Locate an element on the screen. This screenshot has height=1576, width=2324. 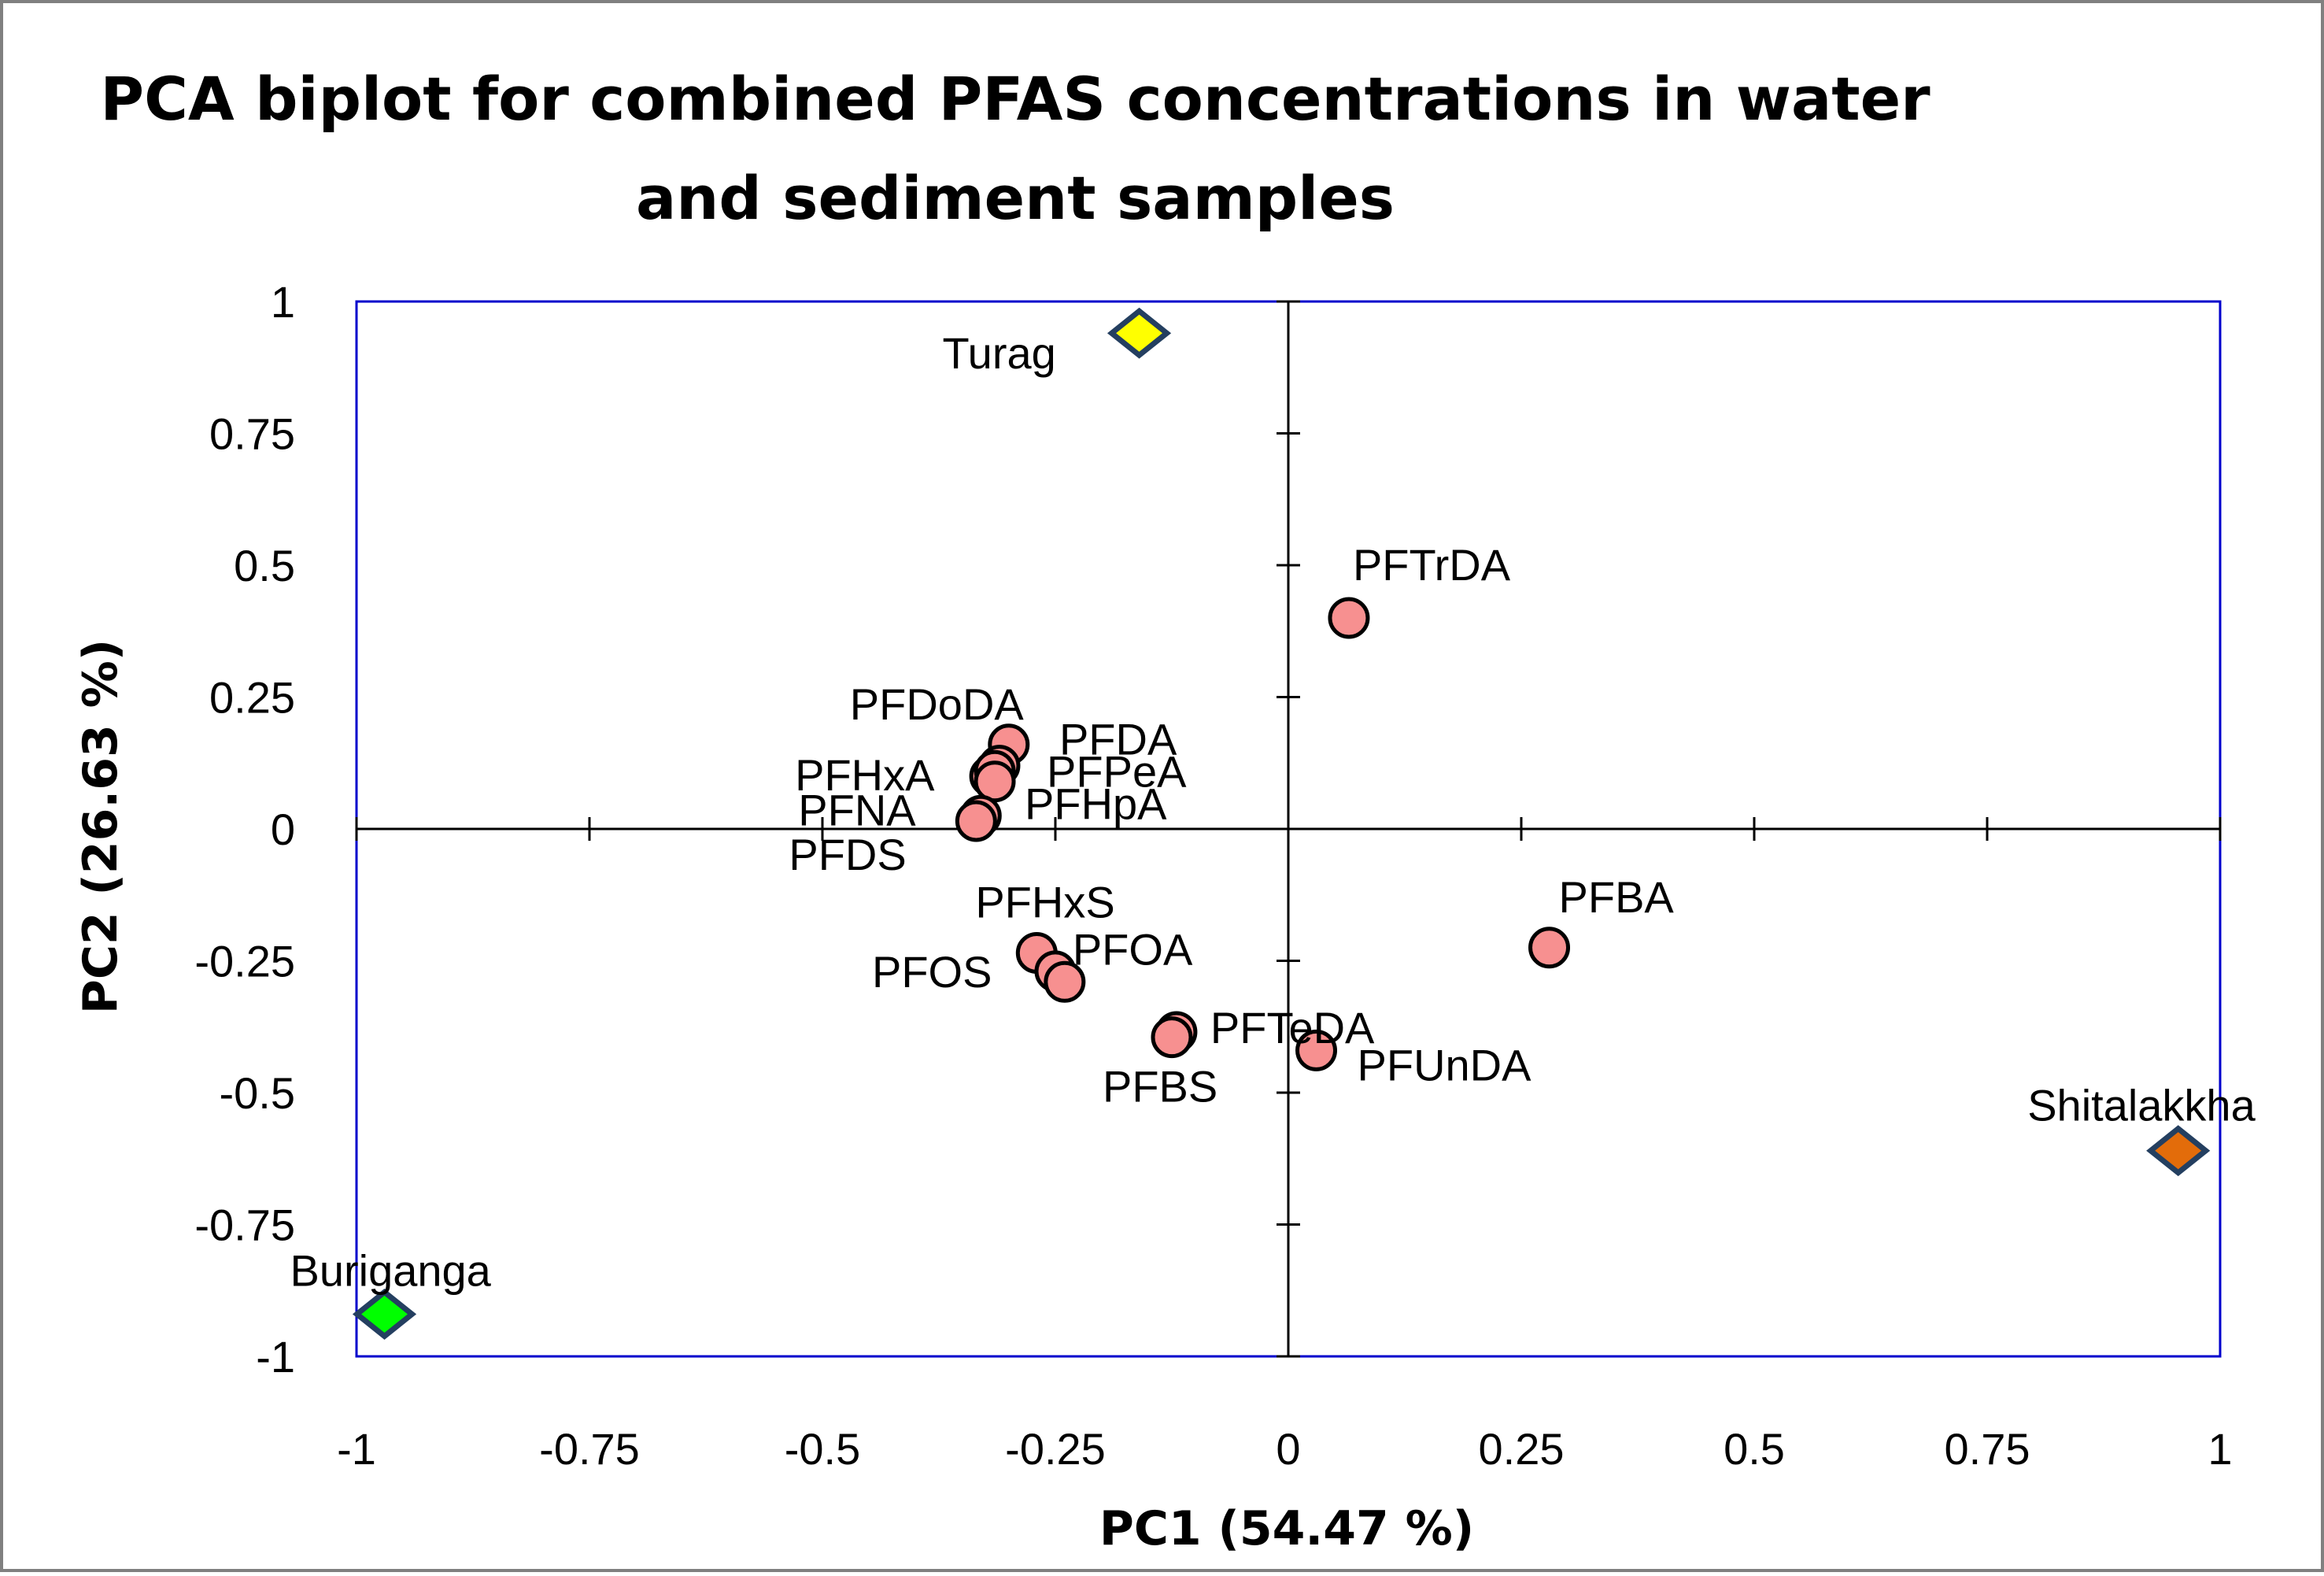
y-tick-labels: 1 0.75 0.5 0.25 0 -0.25 -0.5 -0.75 -1 is located at coordinates (244, 829).